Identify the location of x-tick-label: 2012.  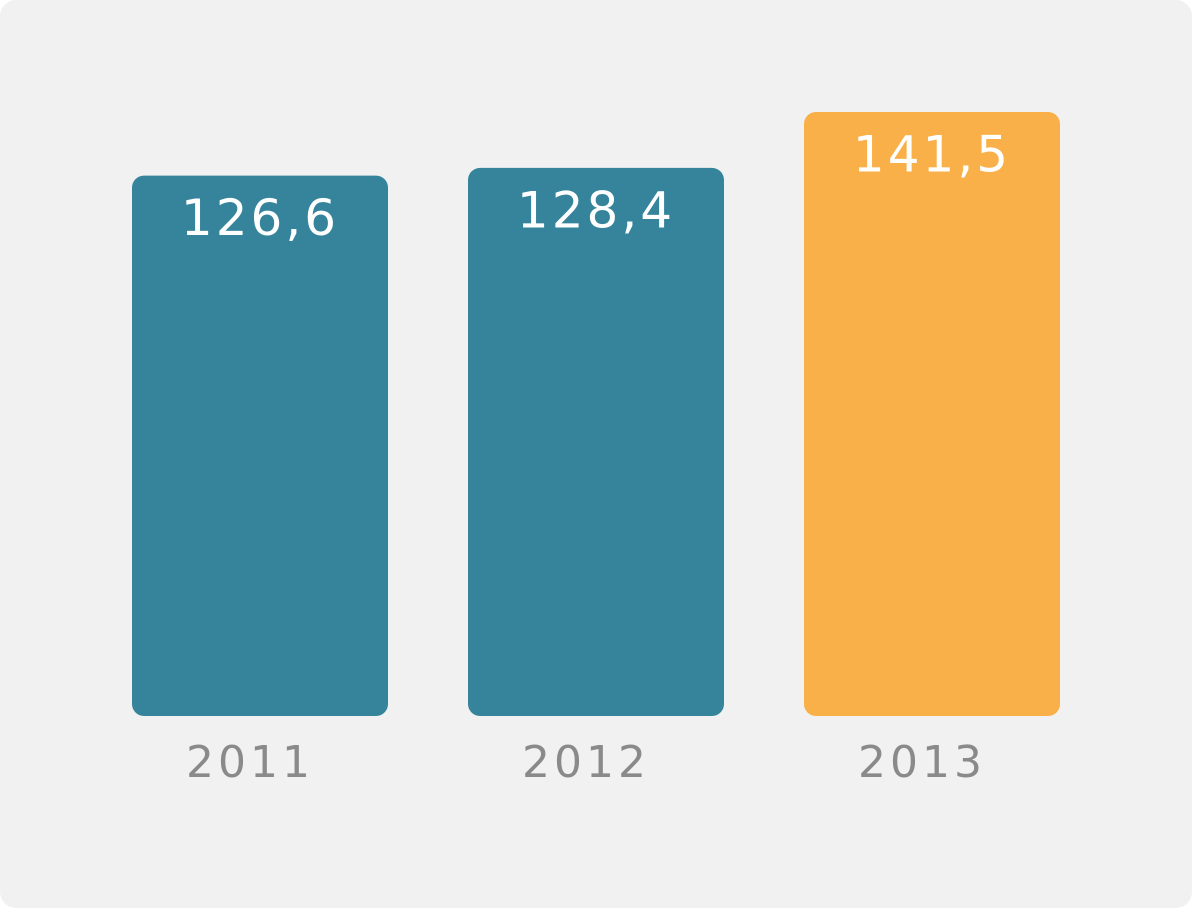
(586, 762).